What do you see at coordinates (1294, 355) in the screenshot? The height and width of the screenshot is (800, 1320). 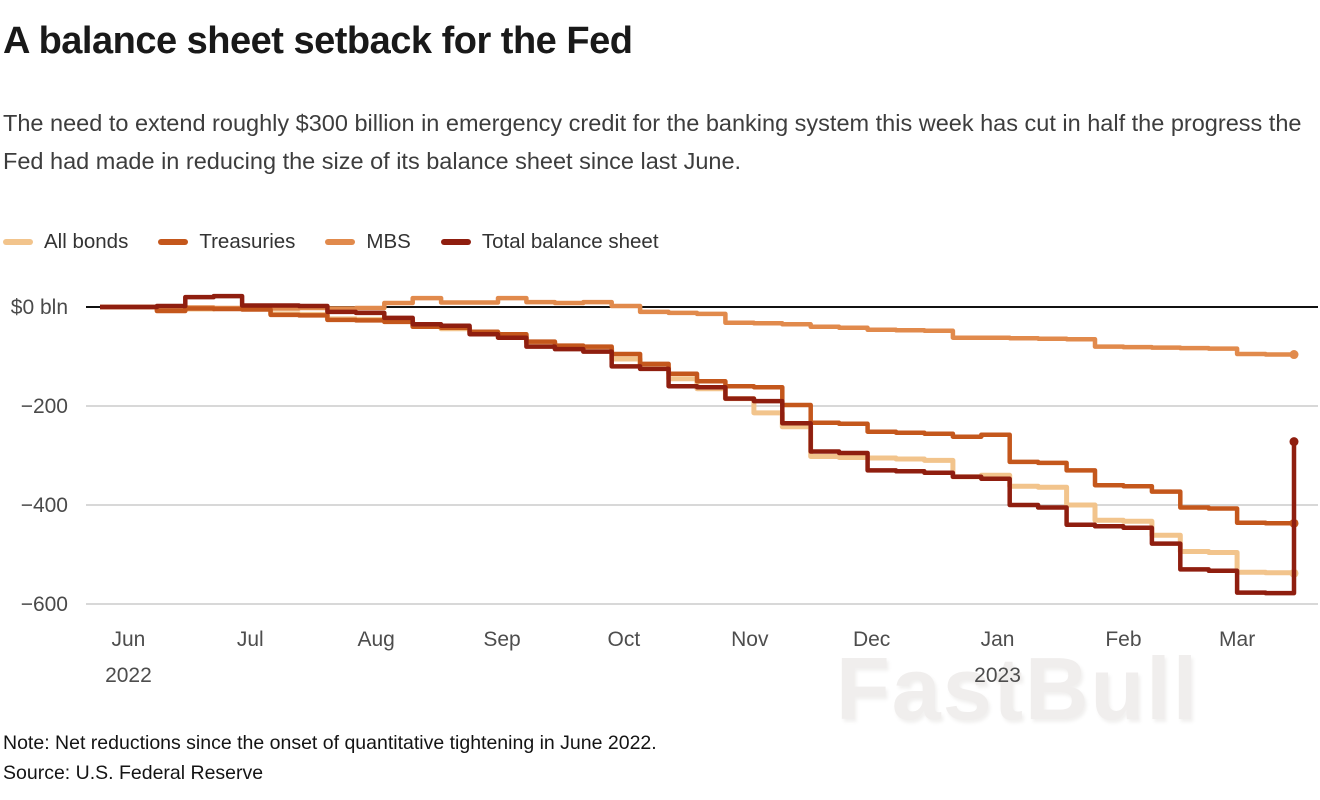 I see `series-endpoint-mbs` at bounding box center [1294, 355].